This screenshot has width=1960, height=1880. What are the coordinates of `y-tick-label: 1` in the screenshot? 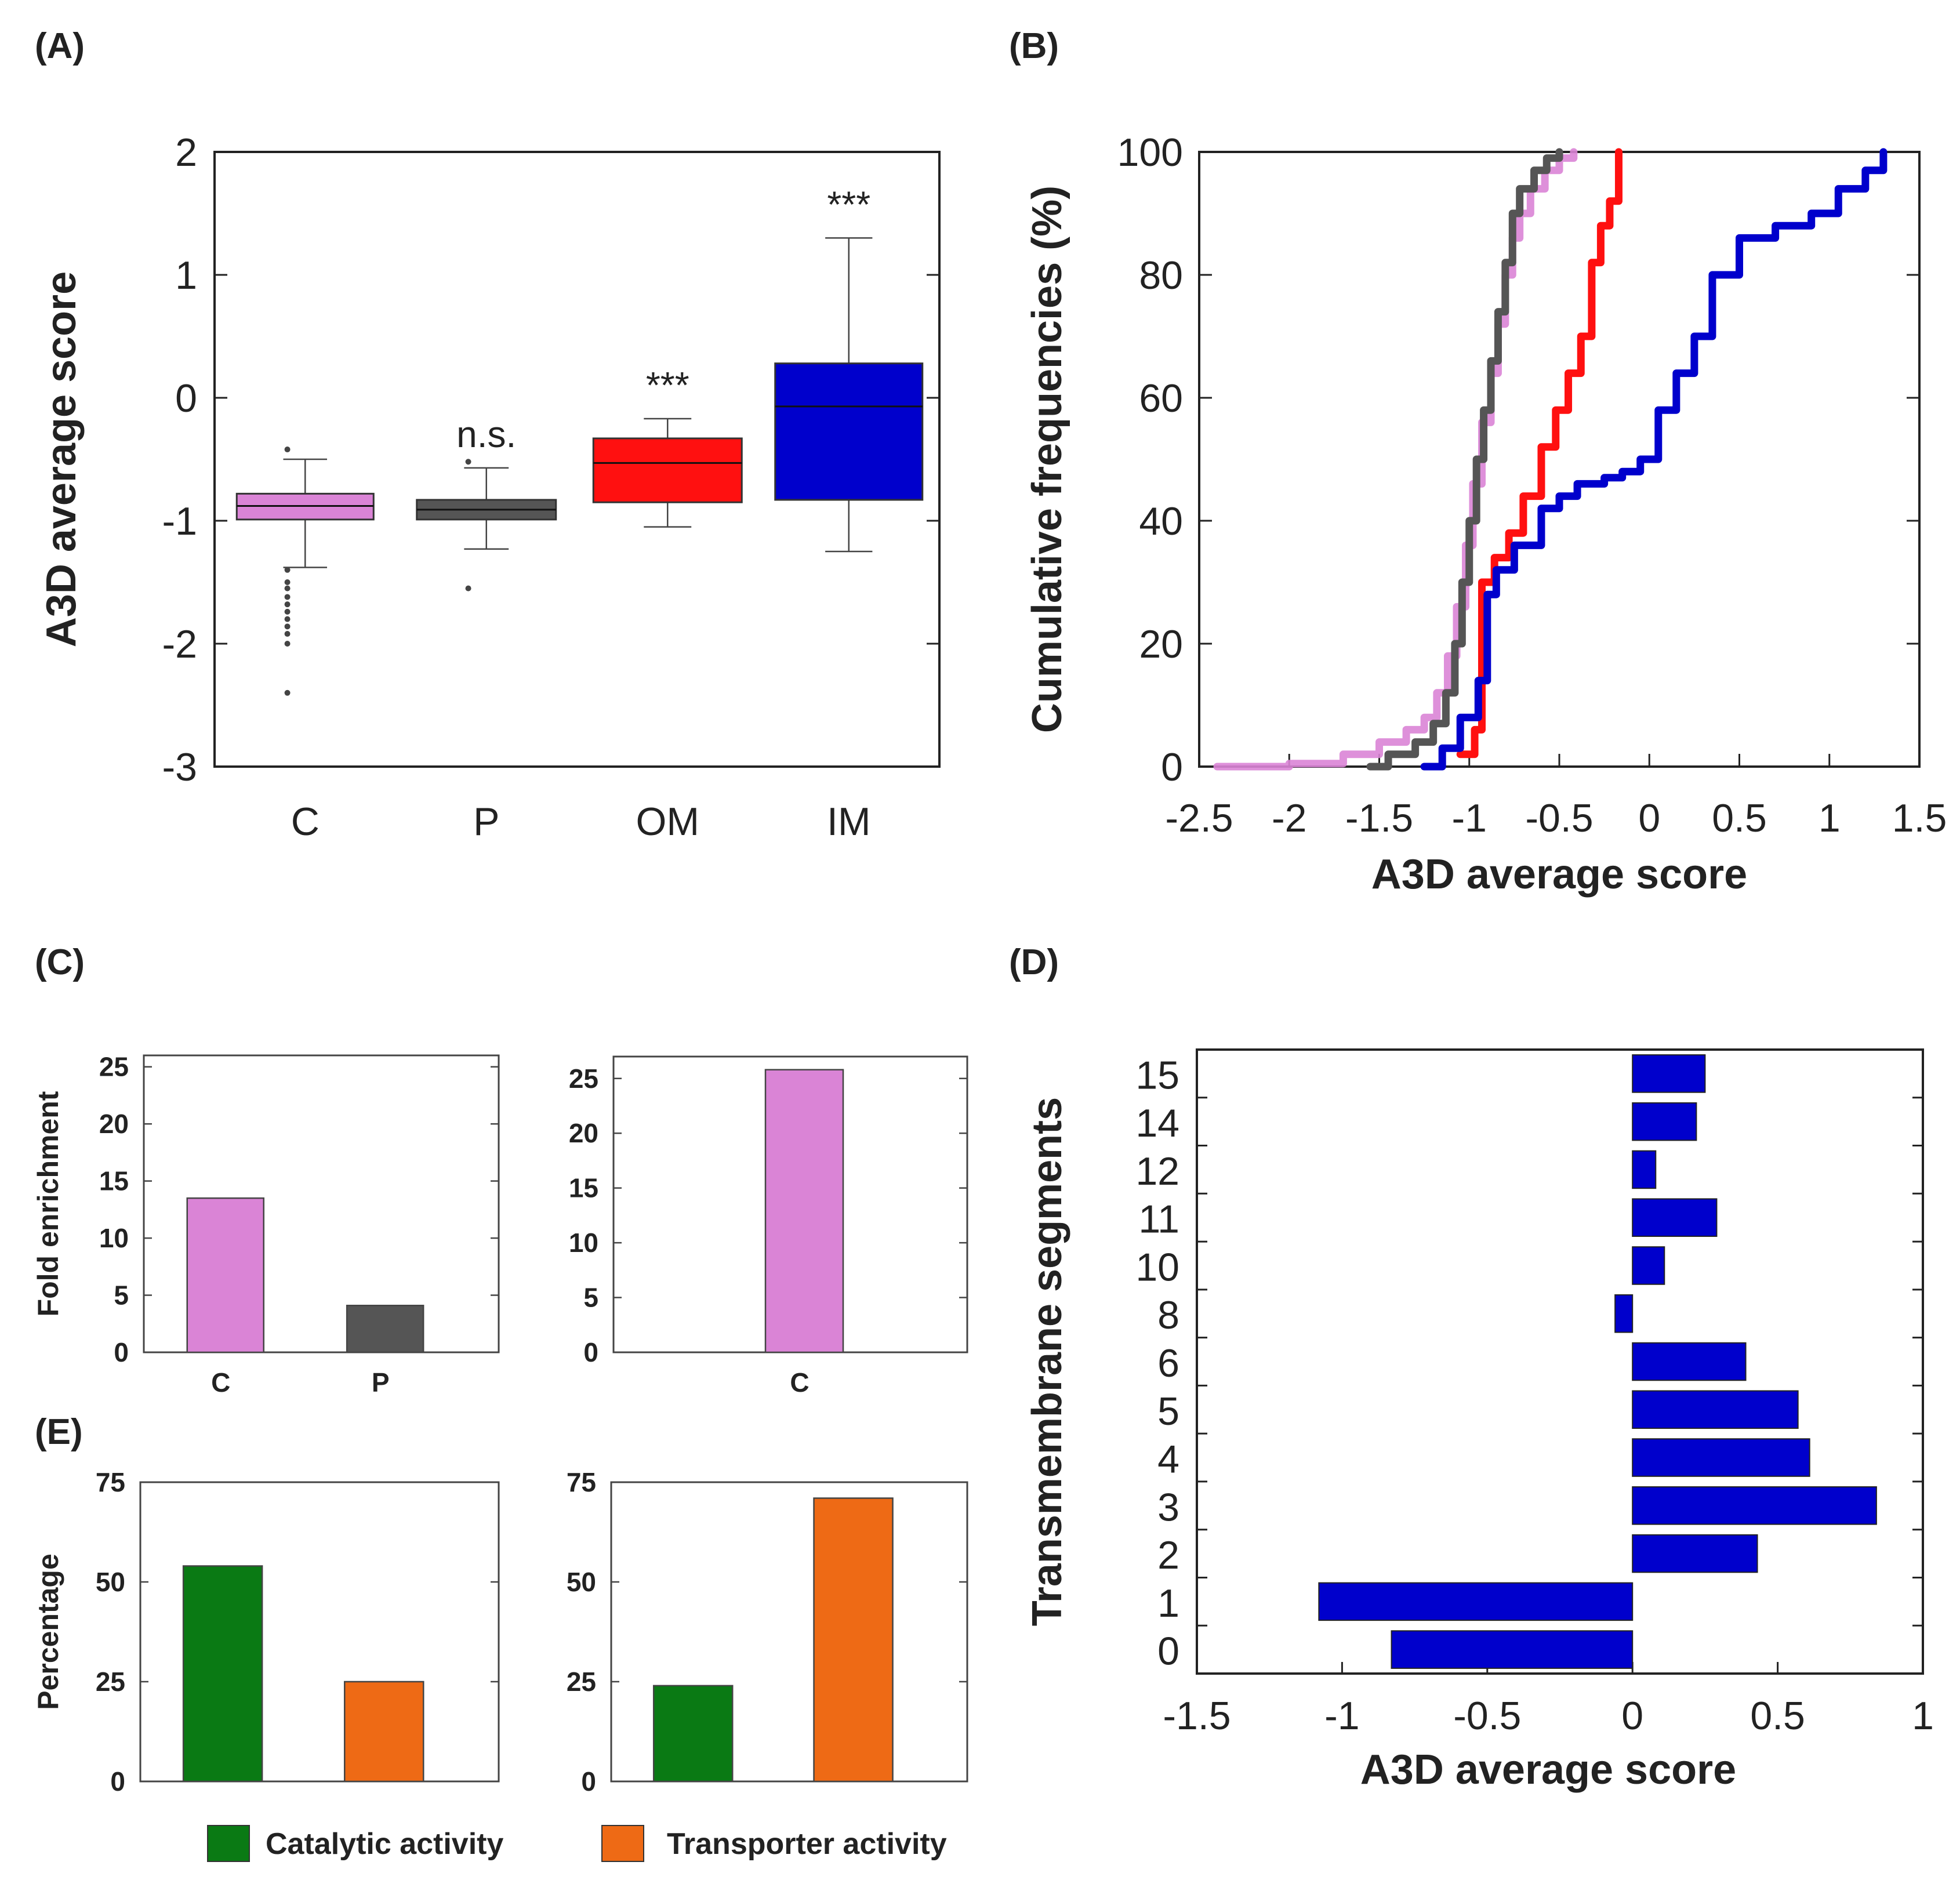 It's located at (1168, 1603).